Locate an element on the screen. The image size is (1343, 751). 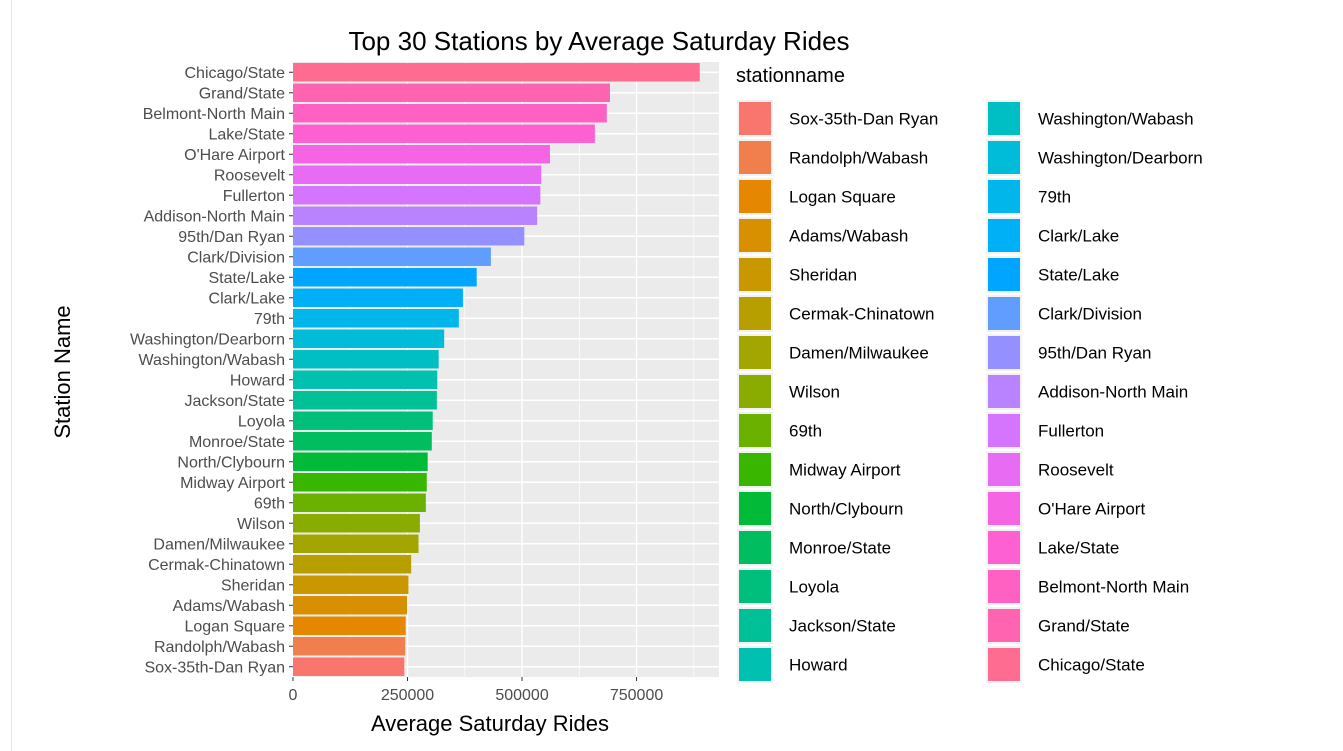
y-tick-label: Jackson/State is located at coordinates (235, 401).